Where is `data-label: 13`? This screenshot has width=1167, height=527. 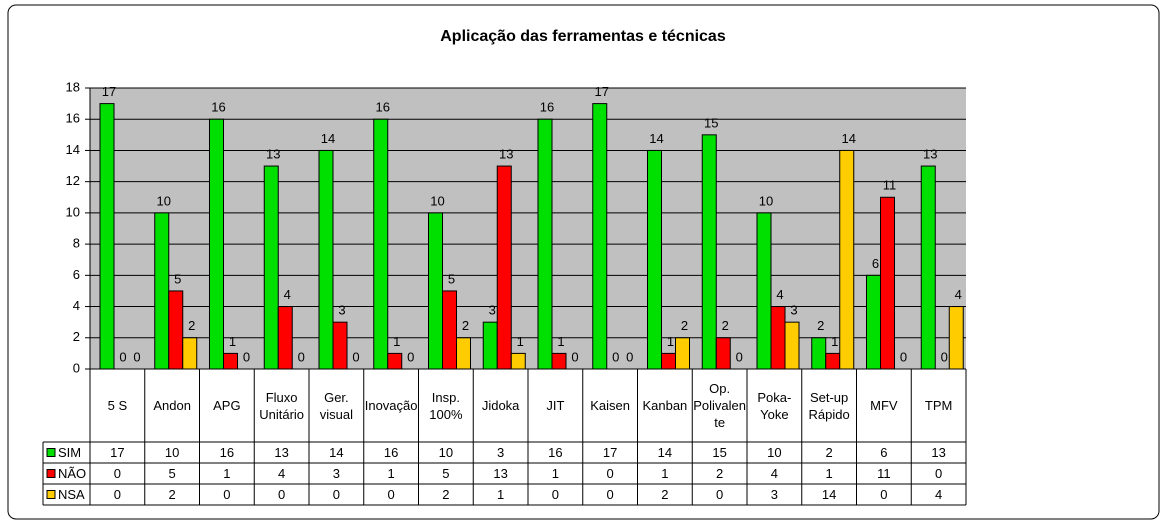 data-label: 13 is located at coordinates (930, 153).